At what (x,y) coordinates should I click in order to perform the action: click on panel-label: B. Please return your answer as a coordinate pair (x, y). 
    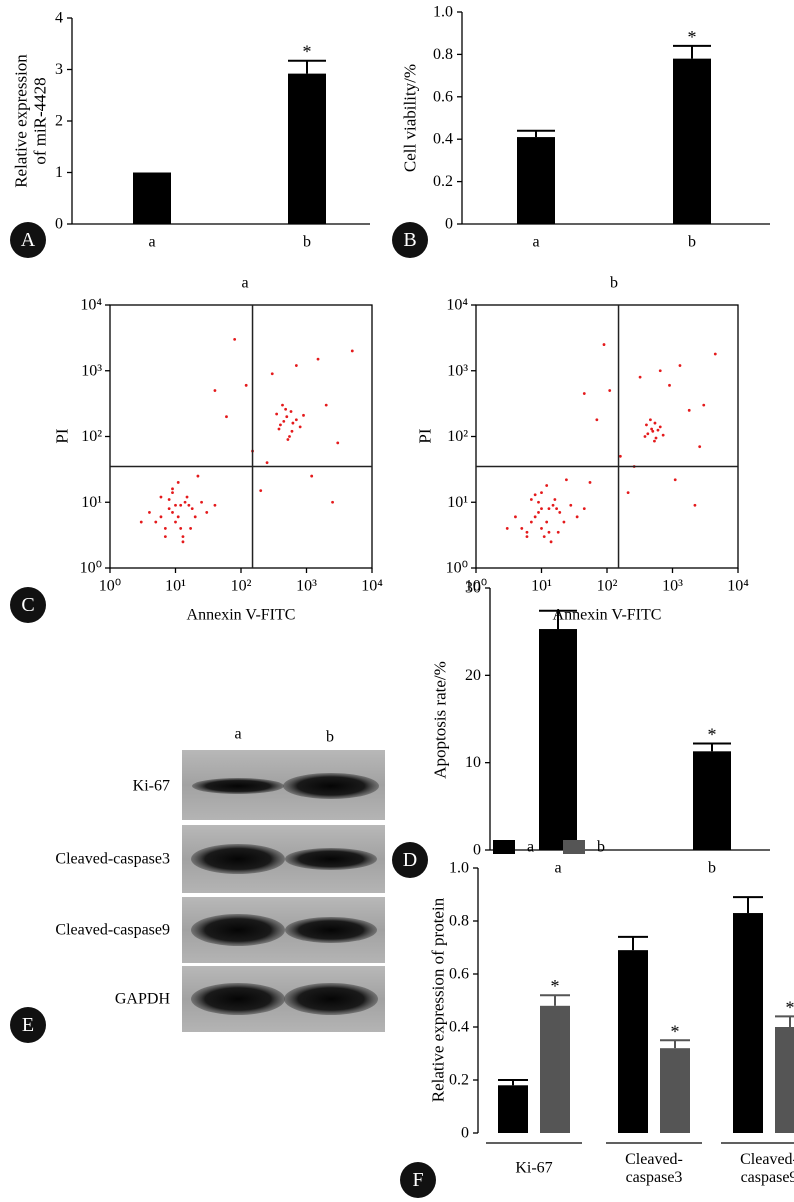
    Looking at the image, I should click on (409, 240).